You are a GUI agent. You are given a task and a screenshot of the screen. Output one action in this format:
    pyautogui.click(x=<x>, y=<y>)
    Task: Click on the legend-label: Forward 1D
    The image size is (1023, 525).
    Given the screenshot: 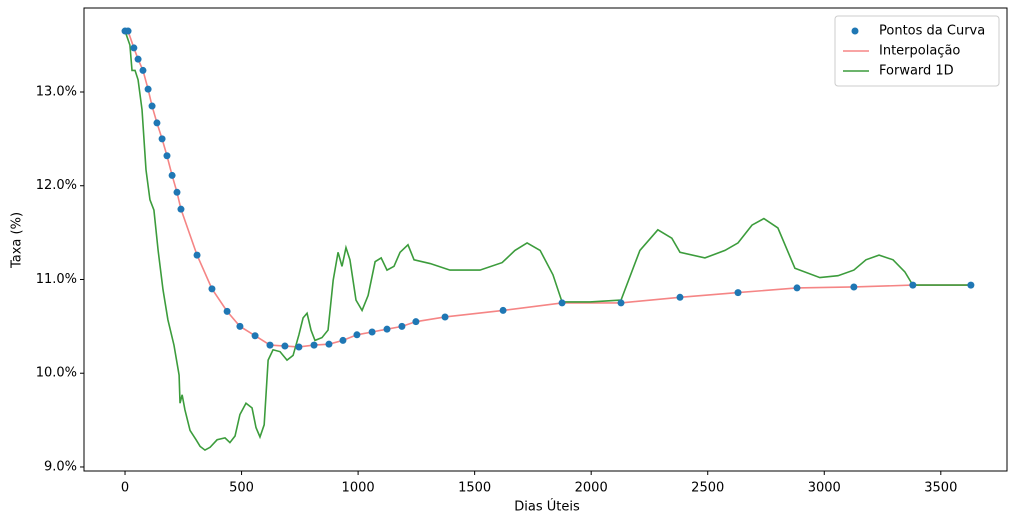 What is the action you would take?
    pyautogui.click(x=916, y=71)
    